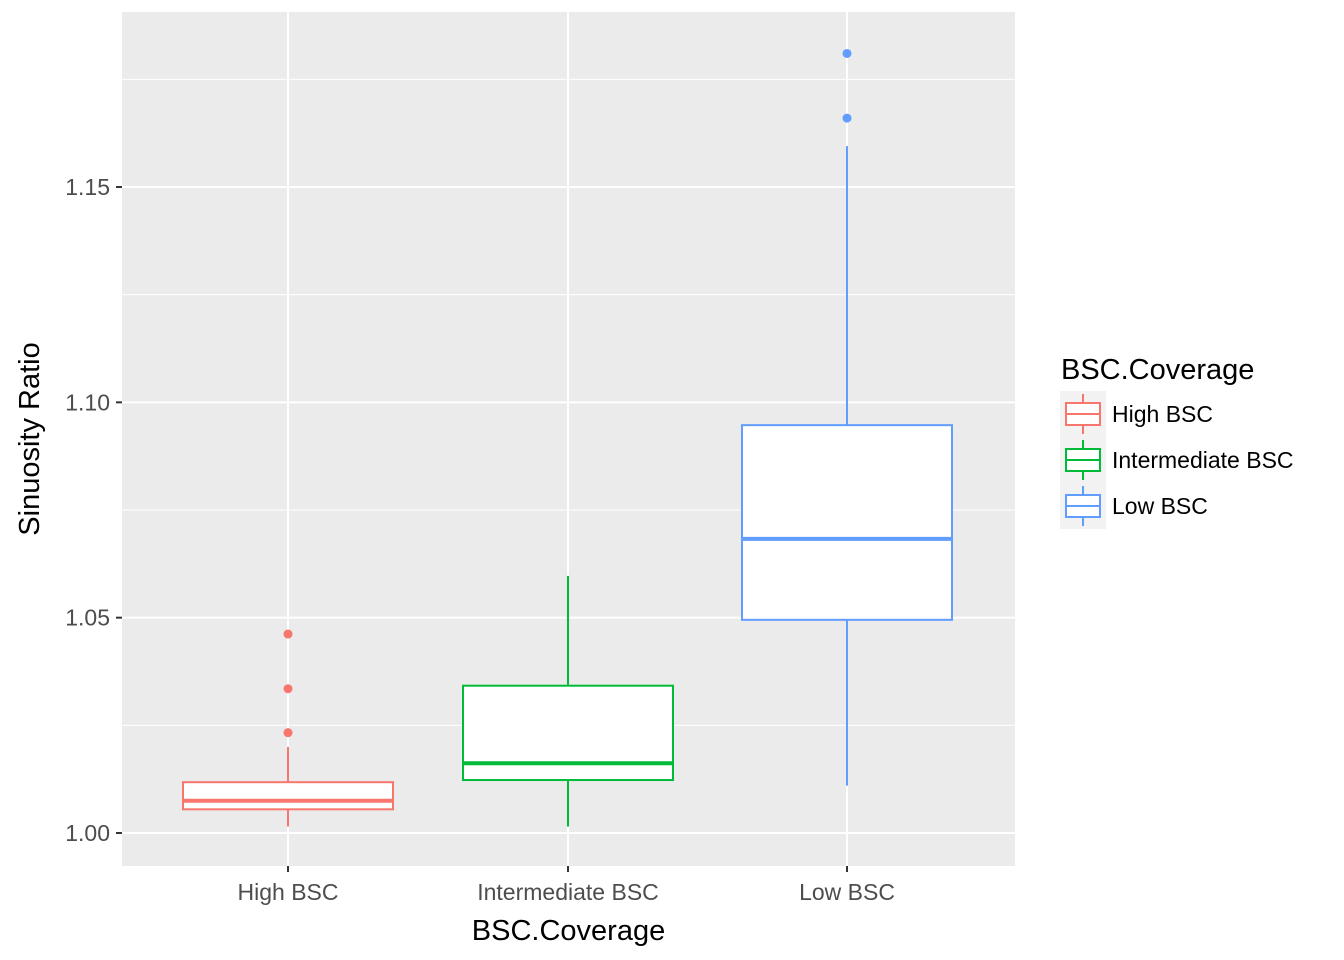  I want to click on legend-key-high-bsc: High BSC, so click(1136, 414).